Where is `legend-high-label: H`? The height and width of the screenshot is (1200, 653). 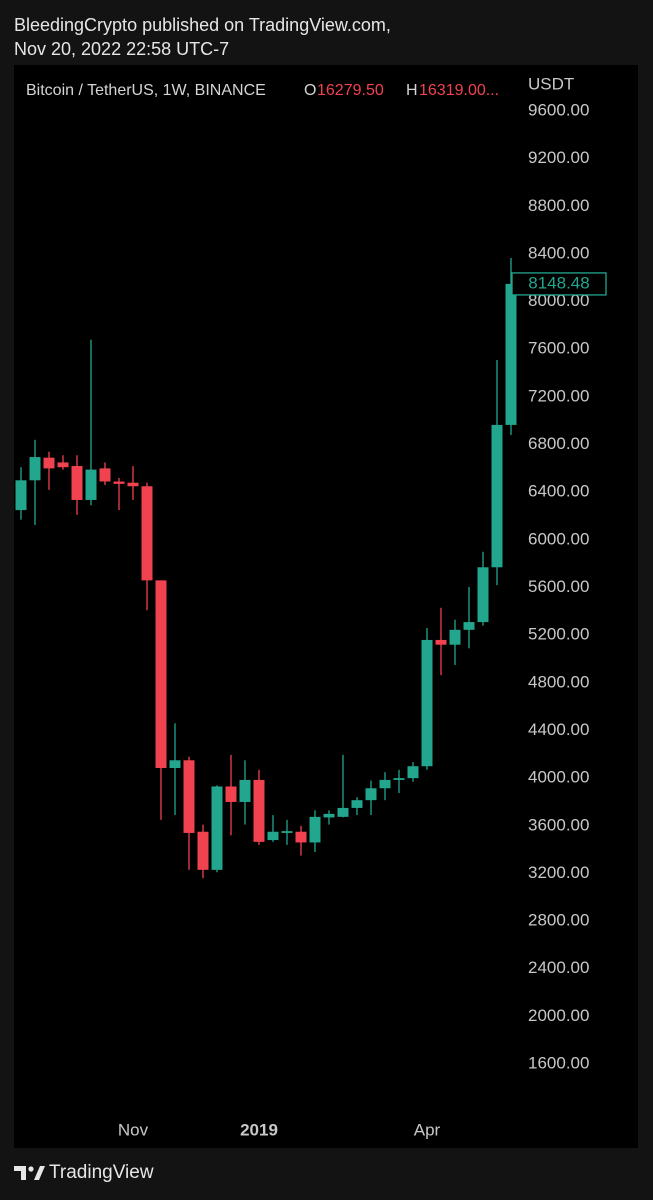 legend-high-label: H is located at coordinates (412, 90).